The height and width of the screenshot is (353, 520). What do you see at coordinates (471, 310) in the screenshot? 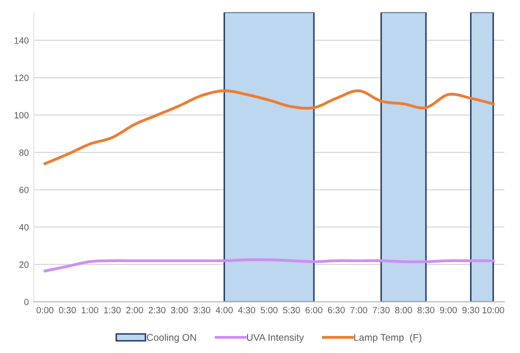
I see `x-tick-label: 9:30` at bounding box center [471, 310].